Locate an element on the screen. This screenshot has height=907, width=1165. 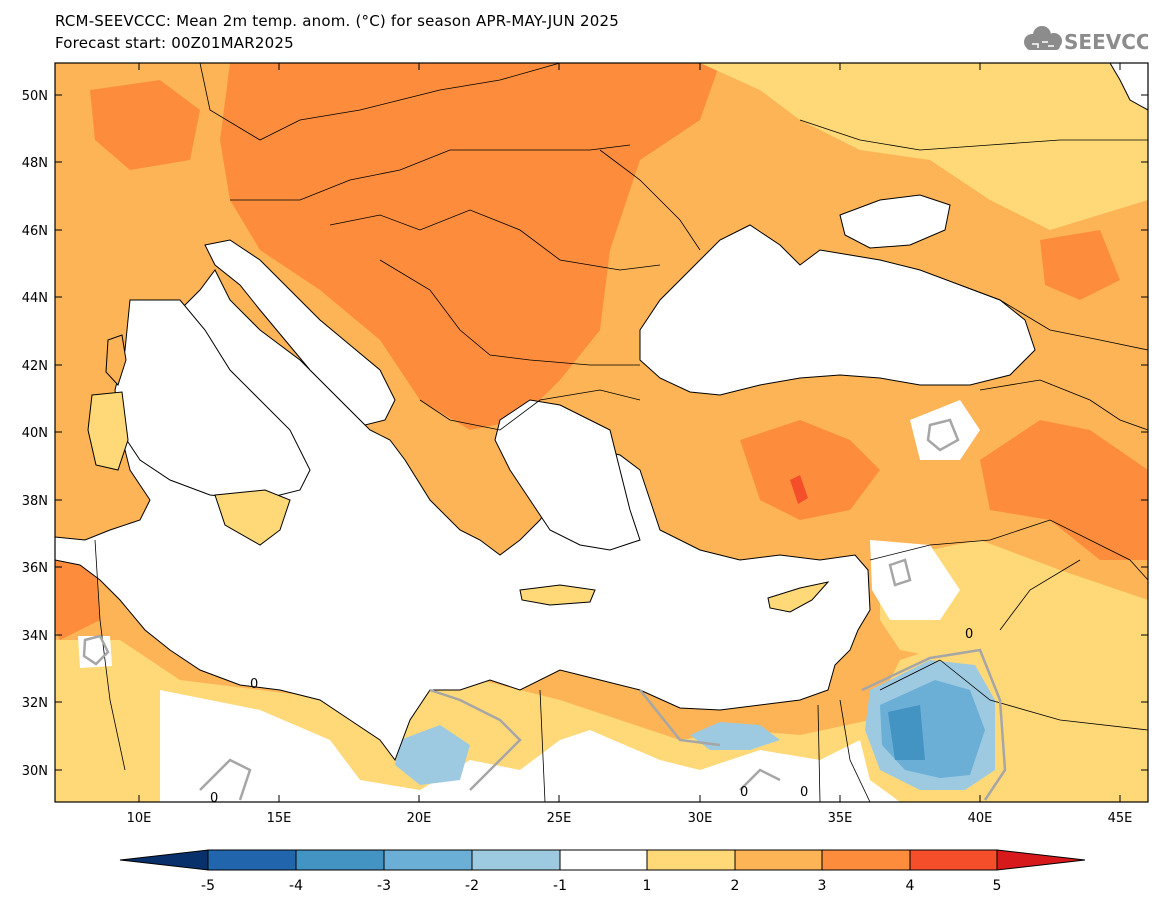
warm-anomaly-zone-caucasus is located at coordinates (1080, 265).